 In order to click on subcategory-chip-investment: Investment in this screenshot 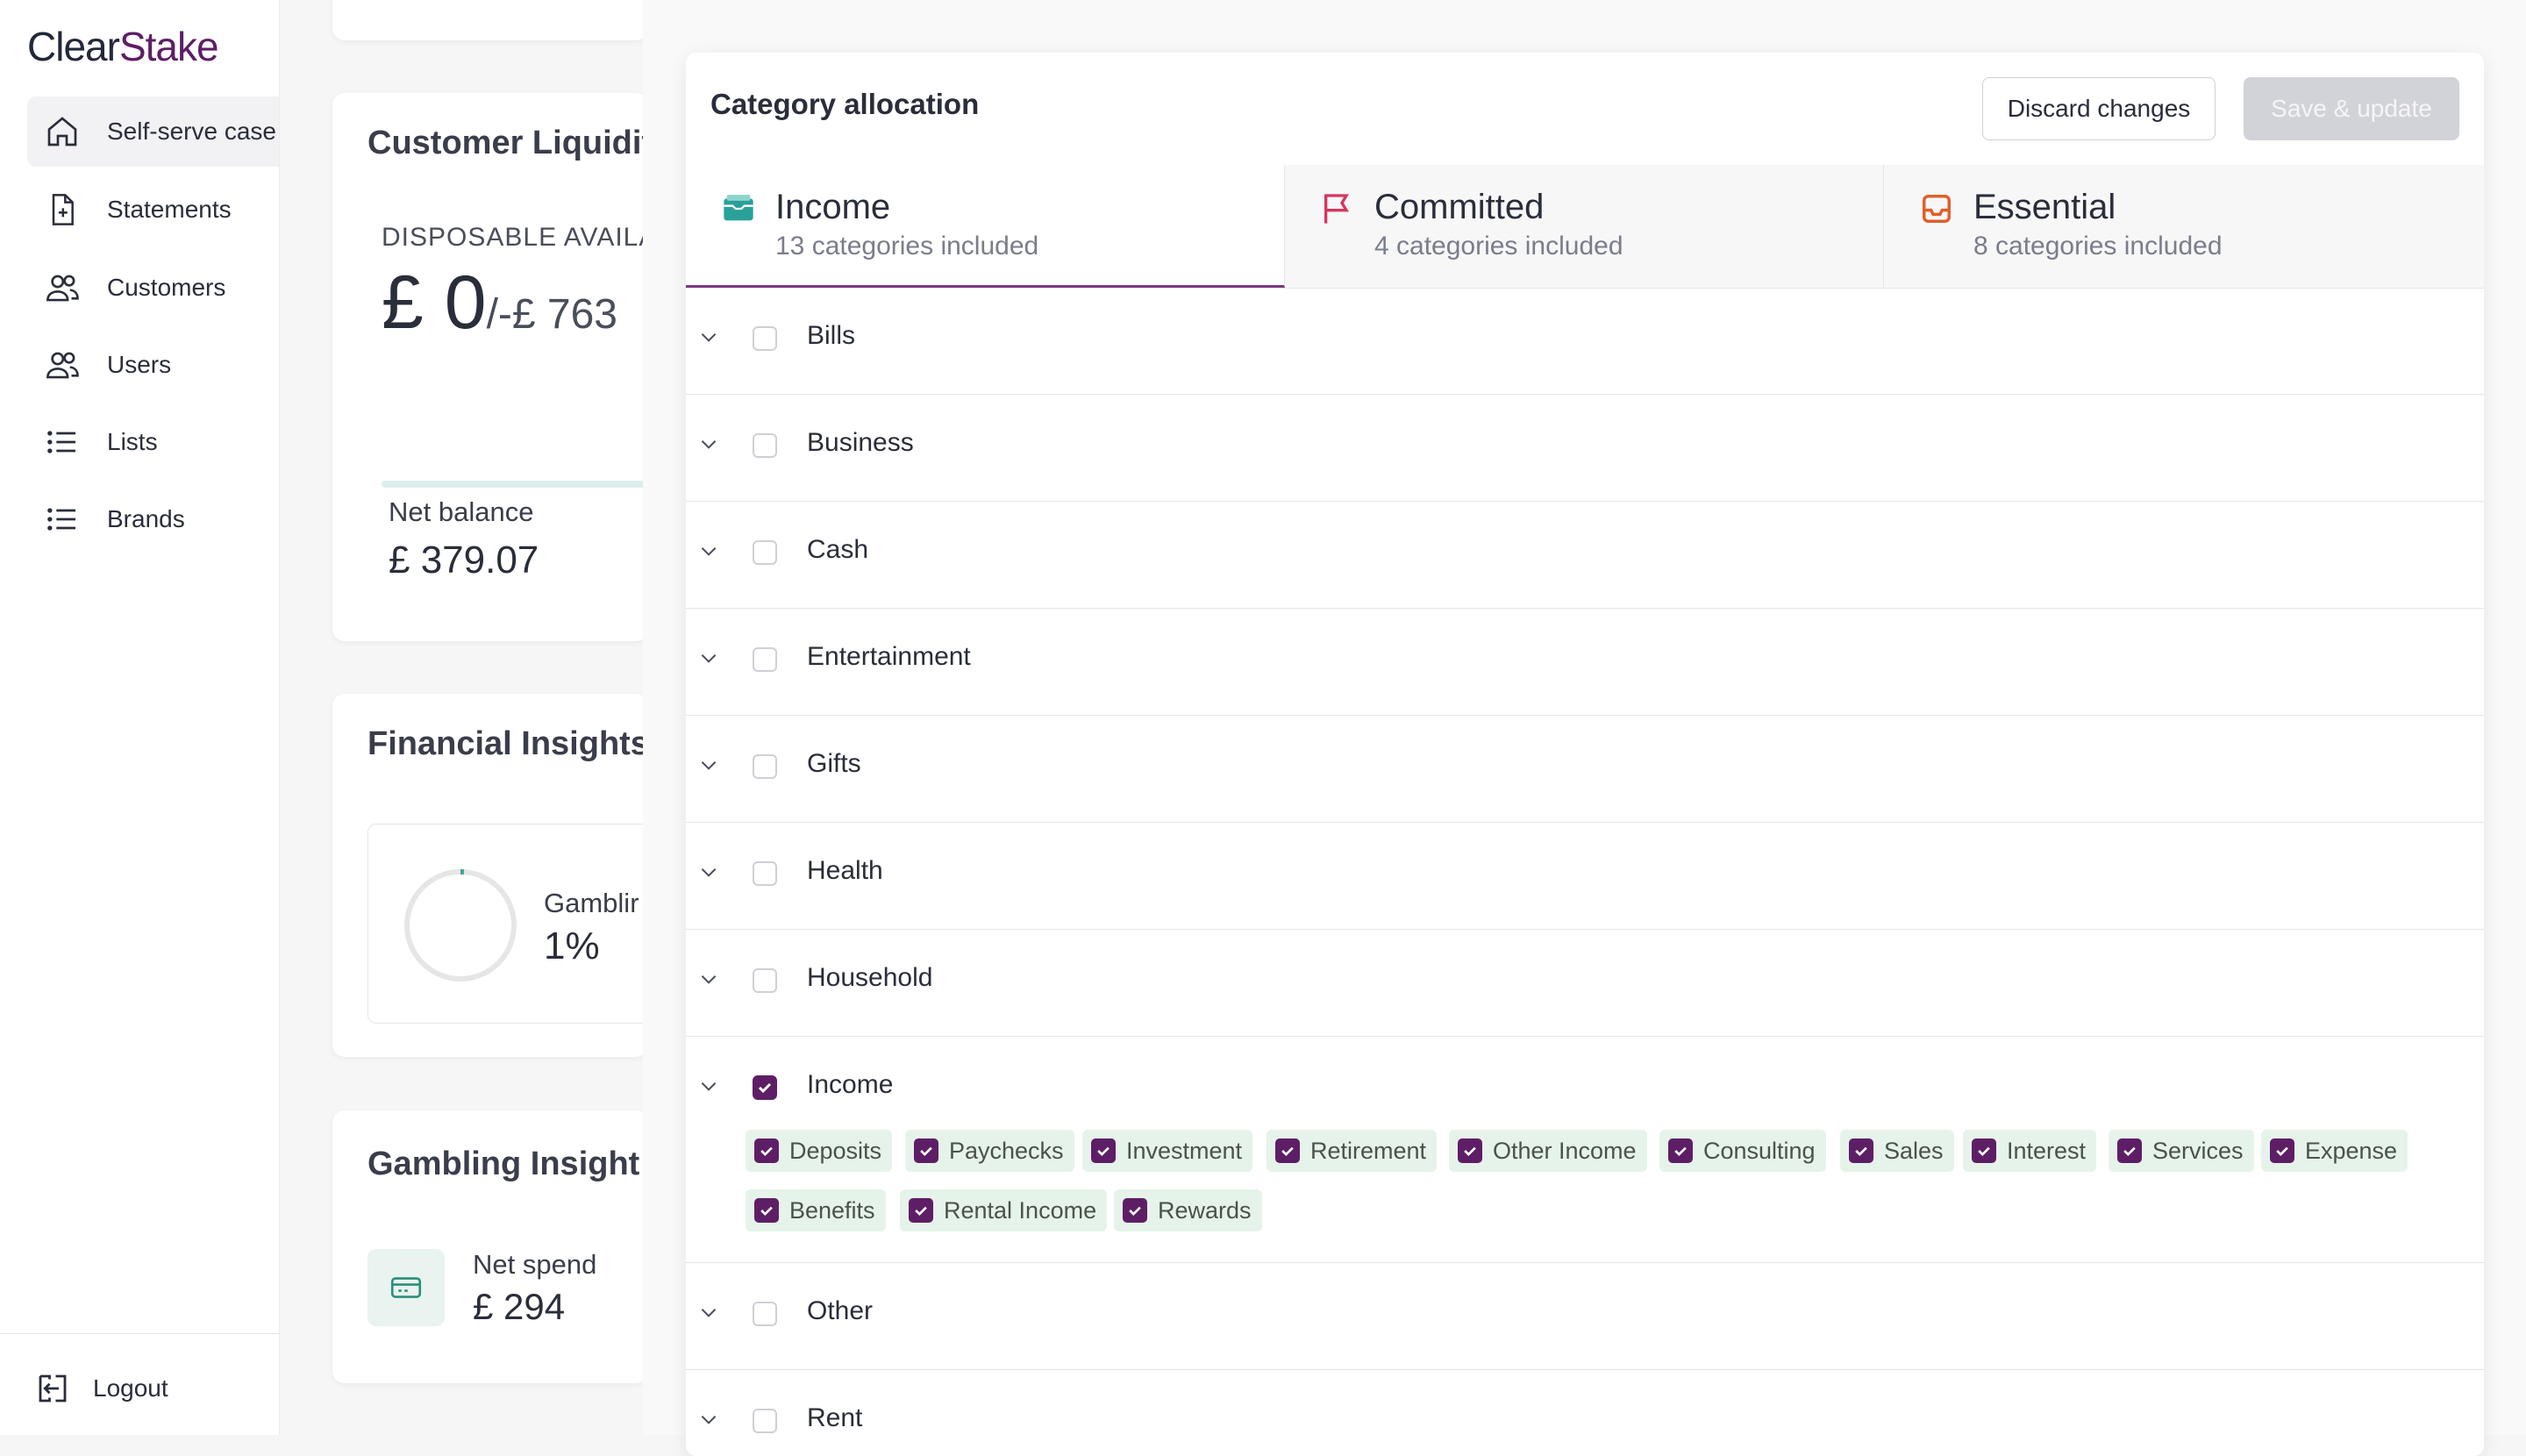, I will do `click(1167, 1151)`.